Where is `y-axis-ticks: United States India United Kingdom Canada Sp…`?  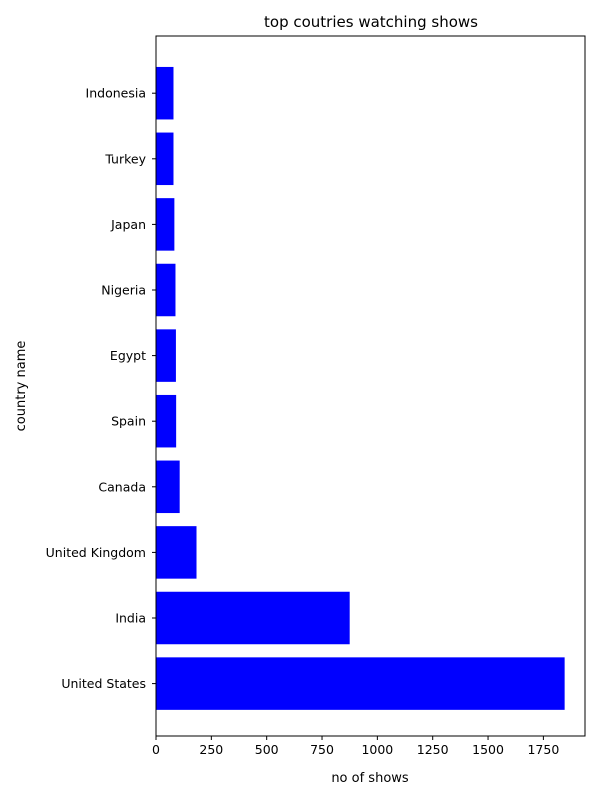 y-axis-ticks: United States India United Kingdom Canada Sp… is located at coordinates (101, 388).